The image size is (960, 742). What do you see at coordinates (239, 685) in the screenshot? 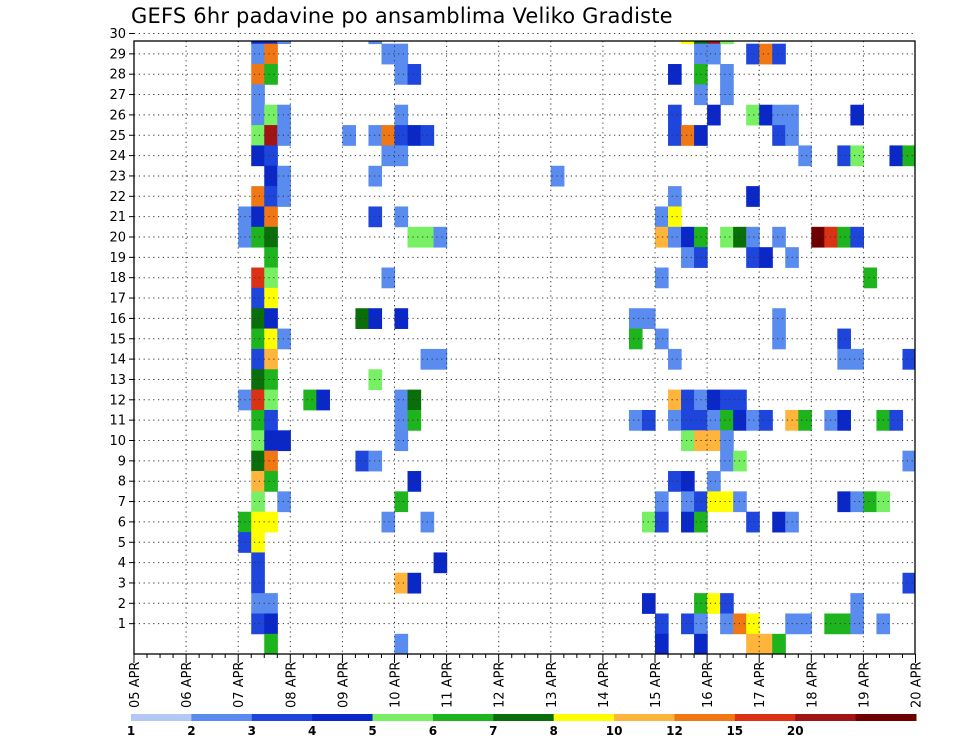
I see `x-tick-label: 07 APR` at bounding box center [239, 685].